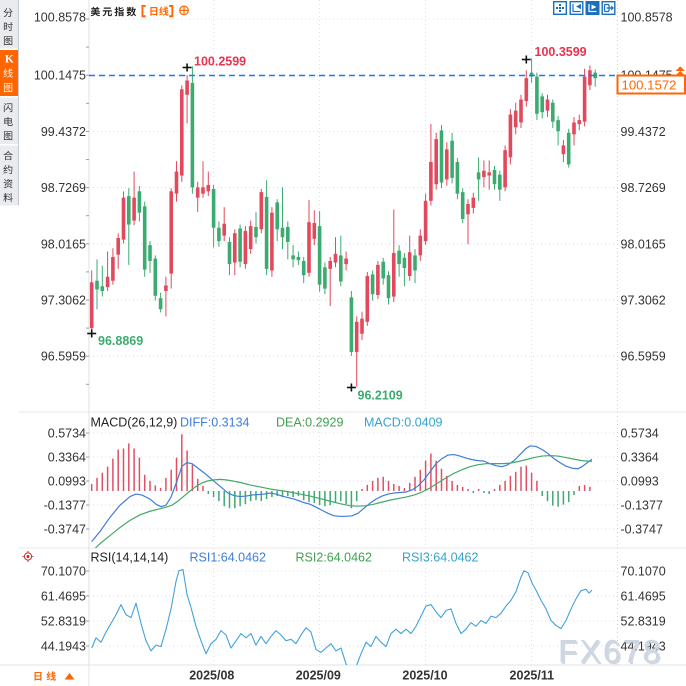  I want to click on svg-text: 2025/11, so click(532, 676).